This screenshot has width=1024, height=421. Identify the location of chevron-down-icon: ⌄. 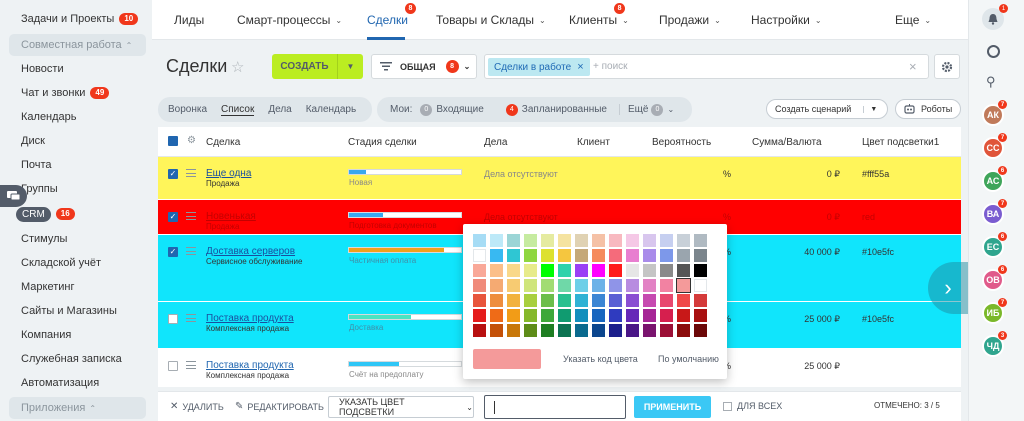
(671, 109).